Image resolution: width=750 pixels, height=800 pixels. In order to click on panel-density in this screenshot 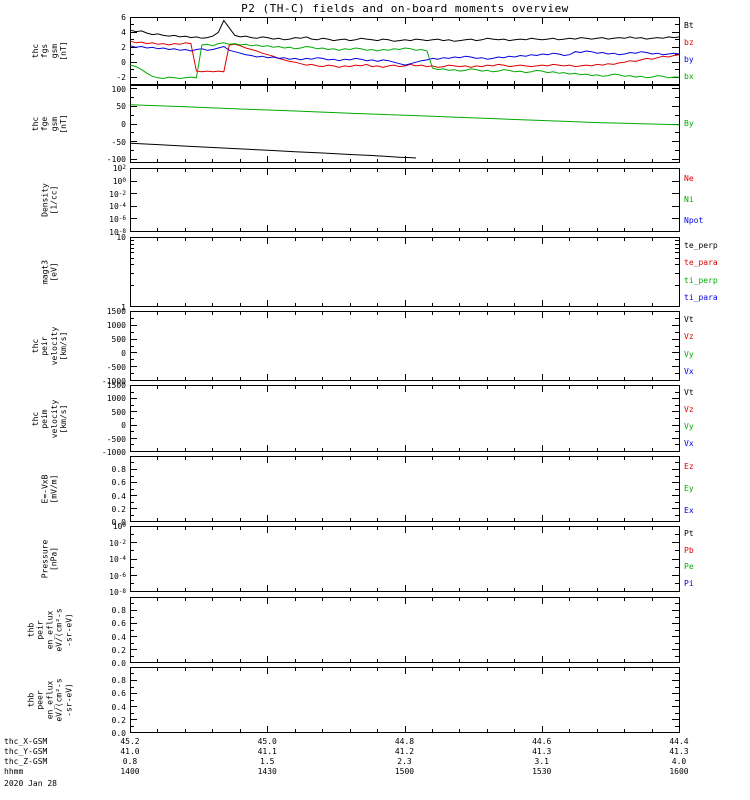, I will do `click(405, 200)`.